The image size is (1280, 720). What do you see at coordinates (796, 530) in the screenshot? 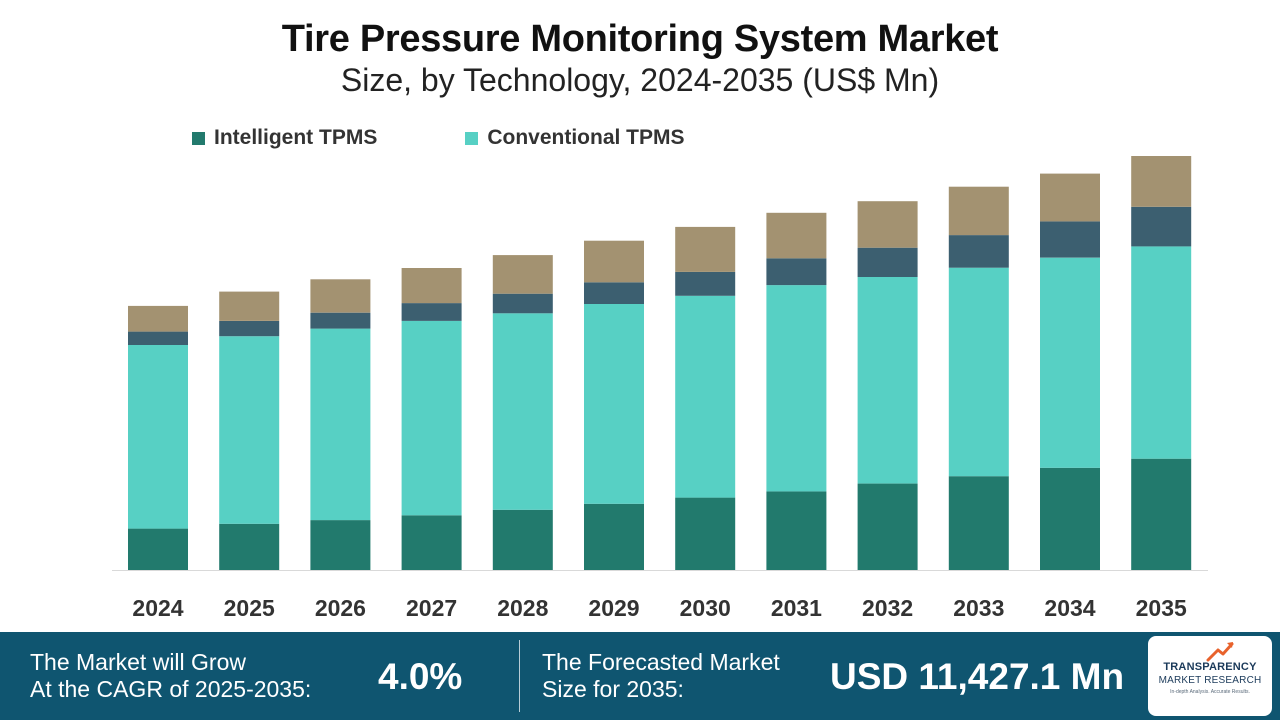
I see `bar-segment-2031-s0` at bounding box center [796, 530].